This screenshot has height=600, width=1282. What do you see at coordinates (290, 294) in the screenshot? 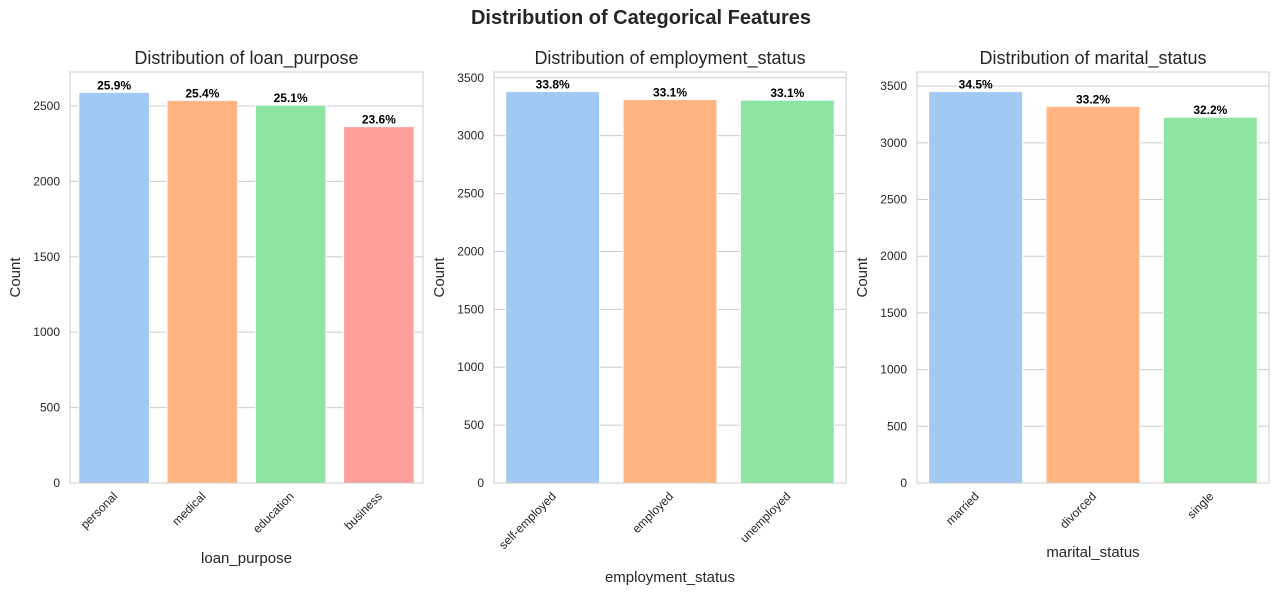
I see `bar-education` at bounding box center [290, 294].